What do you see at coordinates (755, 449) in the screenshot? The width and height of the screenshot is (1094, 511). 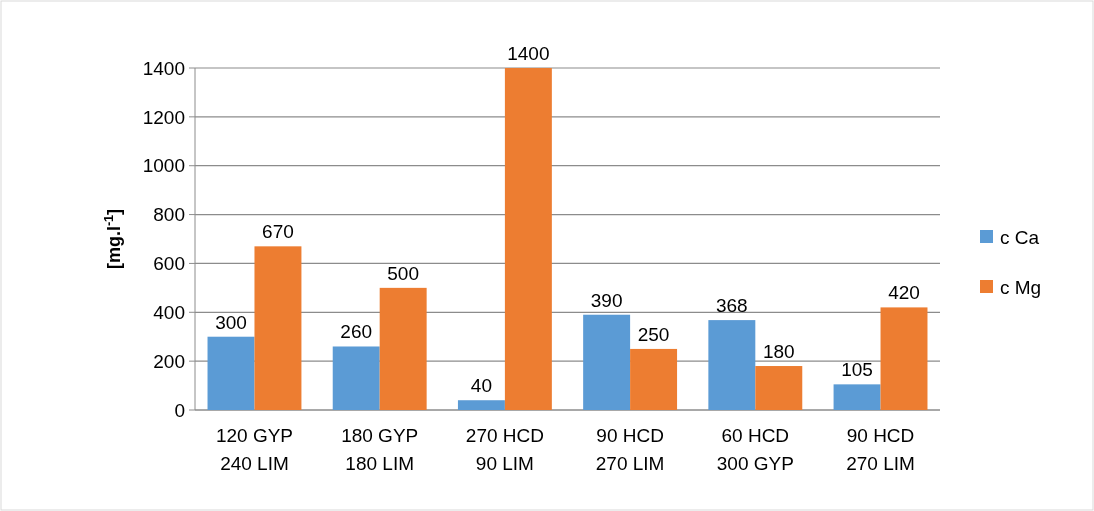 I see `x-tick-label: 60 HCD 300 GYP` at bounding box center [755, 449].